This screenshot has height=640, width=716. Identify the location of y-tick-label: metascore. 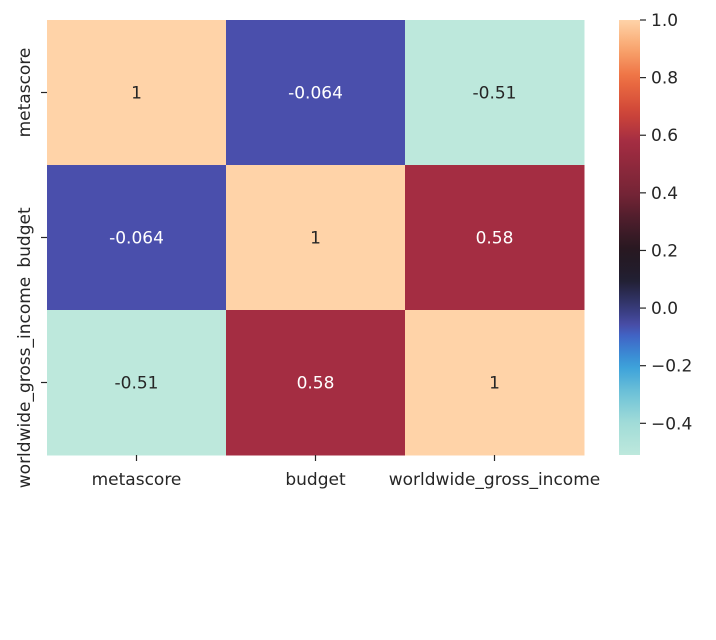
(25, 93).